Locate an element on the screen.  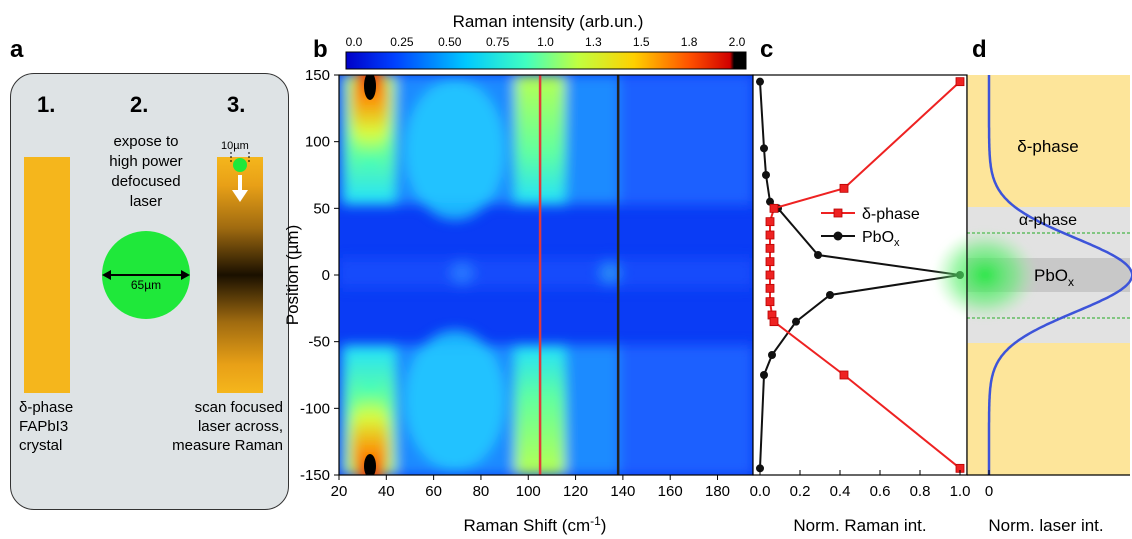
panel-label-b: b is located at coordinates (320, 49).